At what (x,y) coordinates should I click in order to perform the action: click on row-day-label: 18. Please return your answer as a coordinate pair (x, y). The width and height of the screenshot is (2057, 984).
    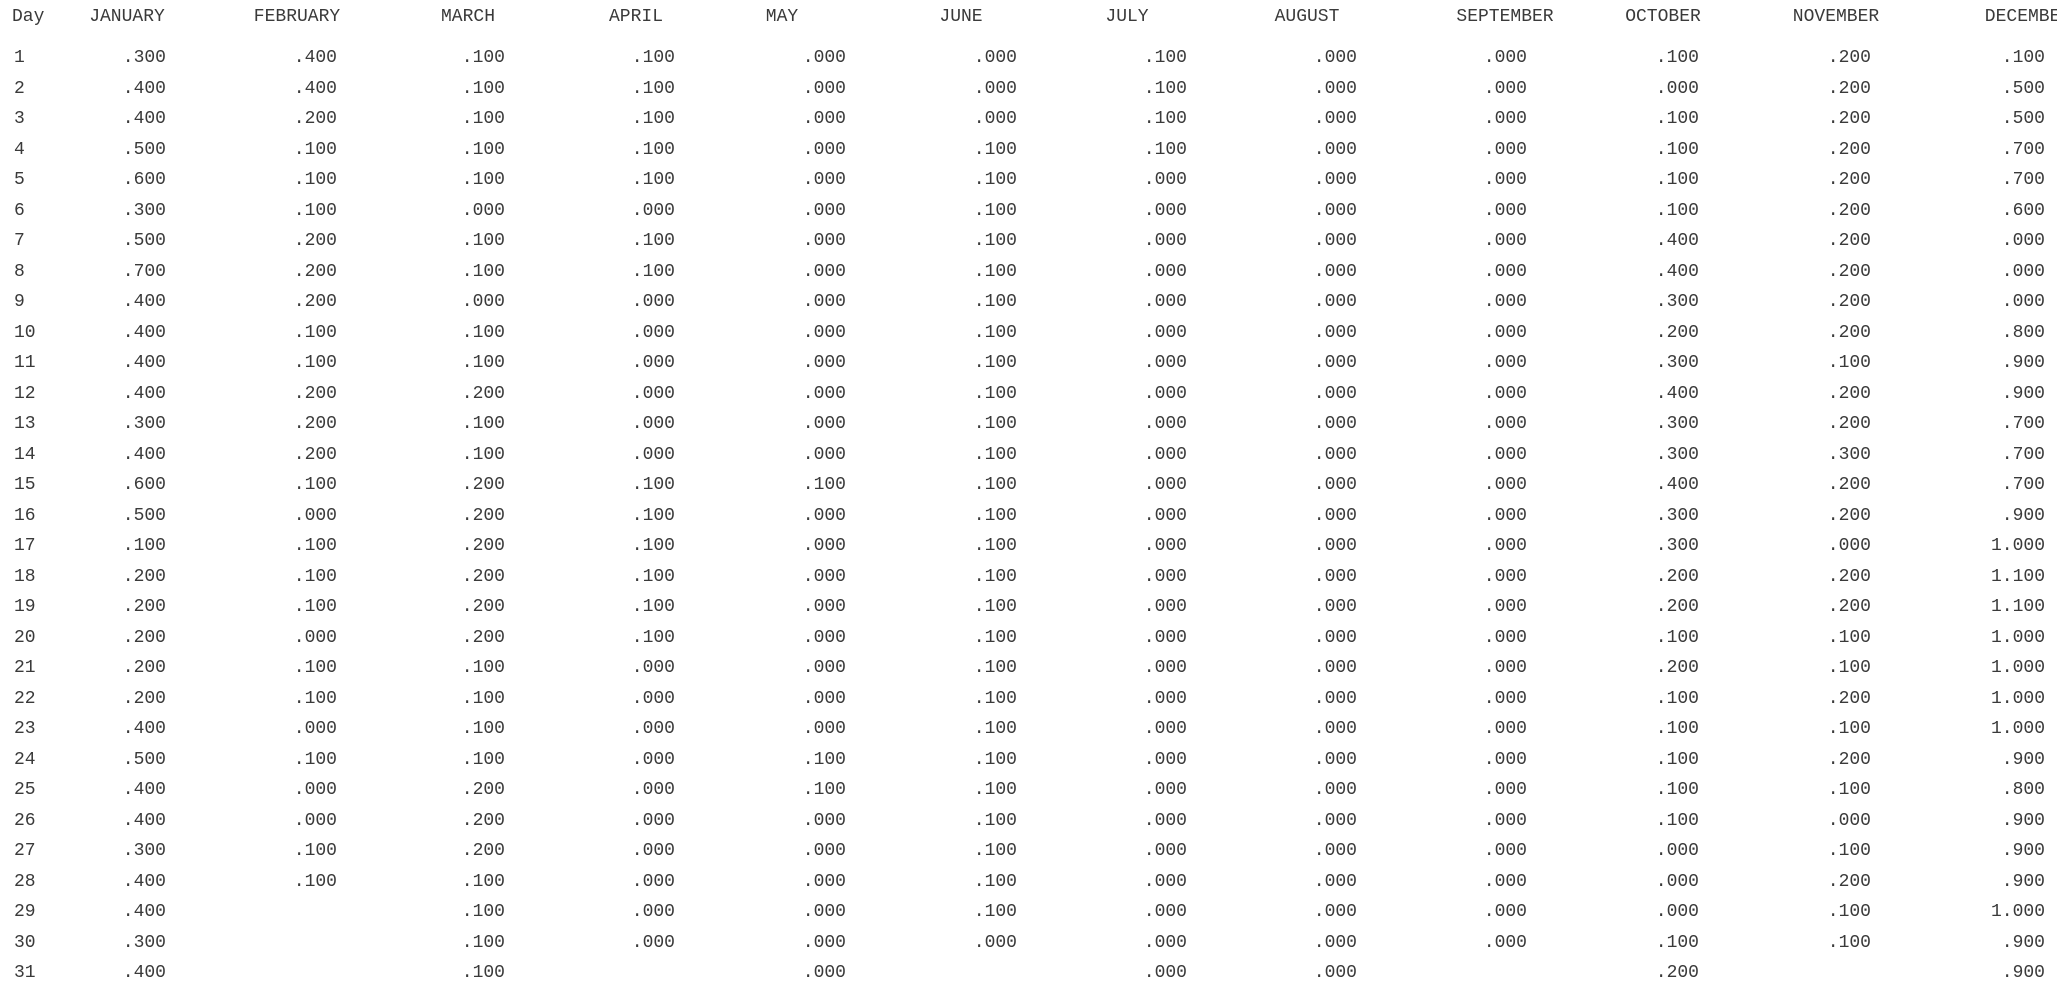
    Looking at the image, I should click on (25, 576).